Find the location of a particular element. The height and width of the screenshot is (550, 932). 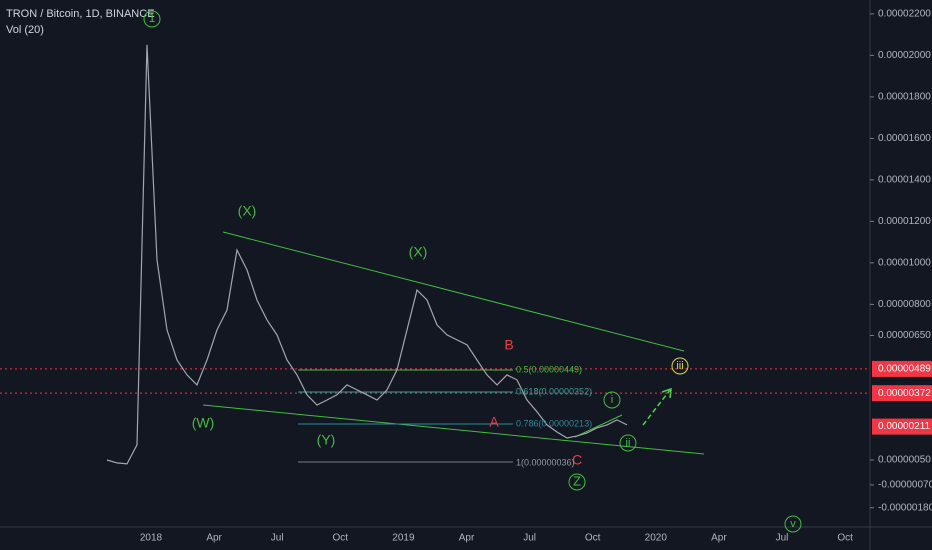

annotation: A is located at coordinates (494, 422).